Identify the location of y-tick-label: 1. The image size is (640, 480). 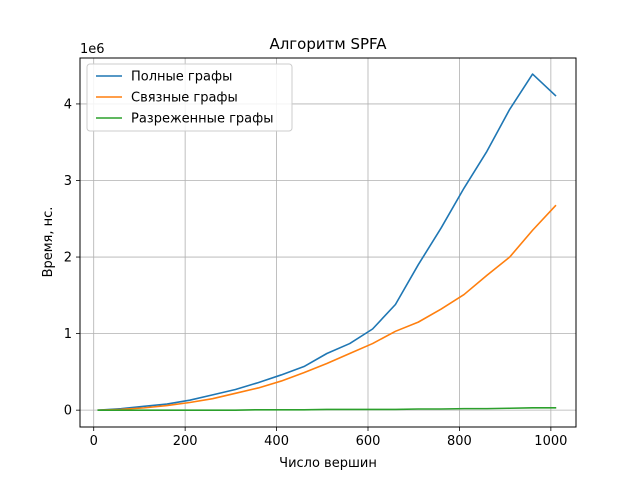
(68, 334).